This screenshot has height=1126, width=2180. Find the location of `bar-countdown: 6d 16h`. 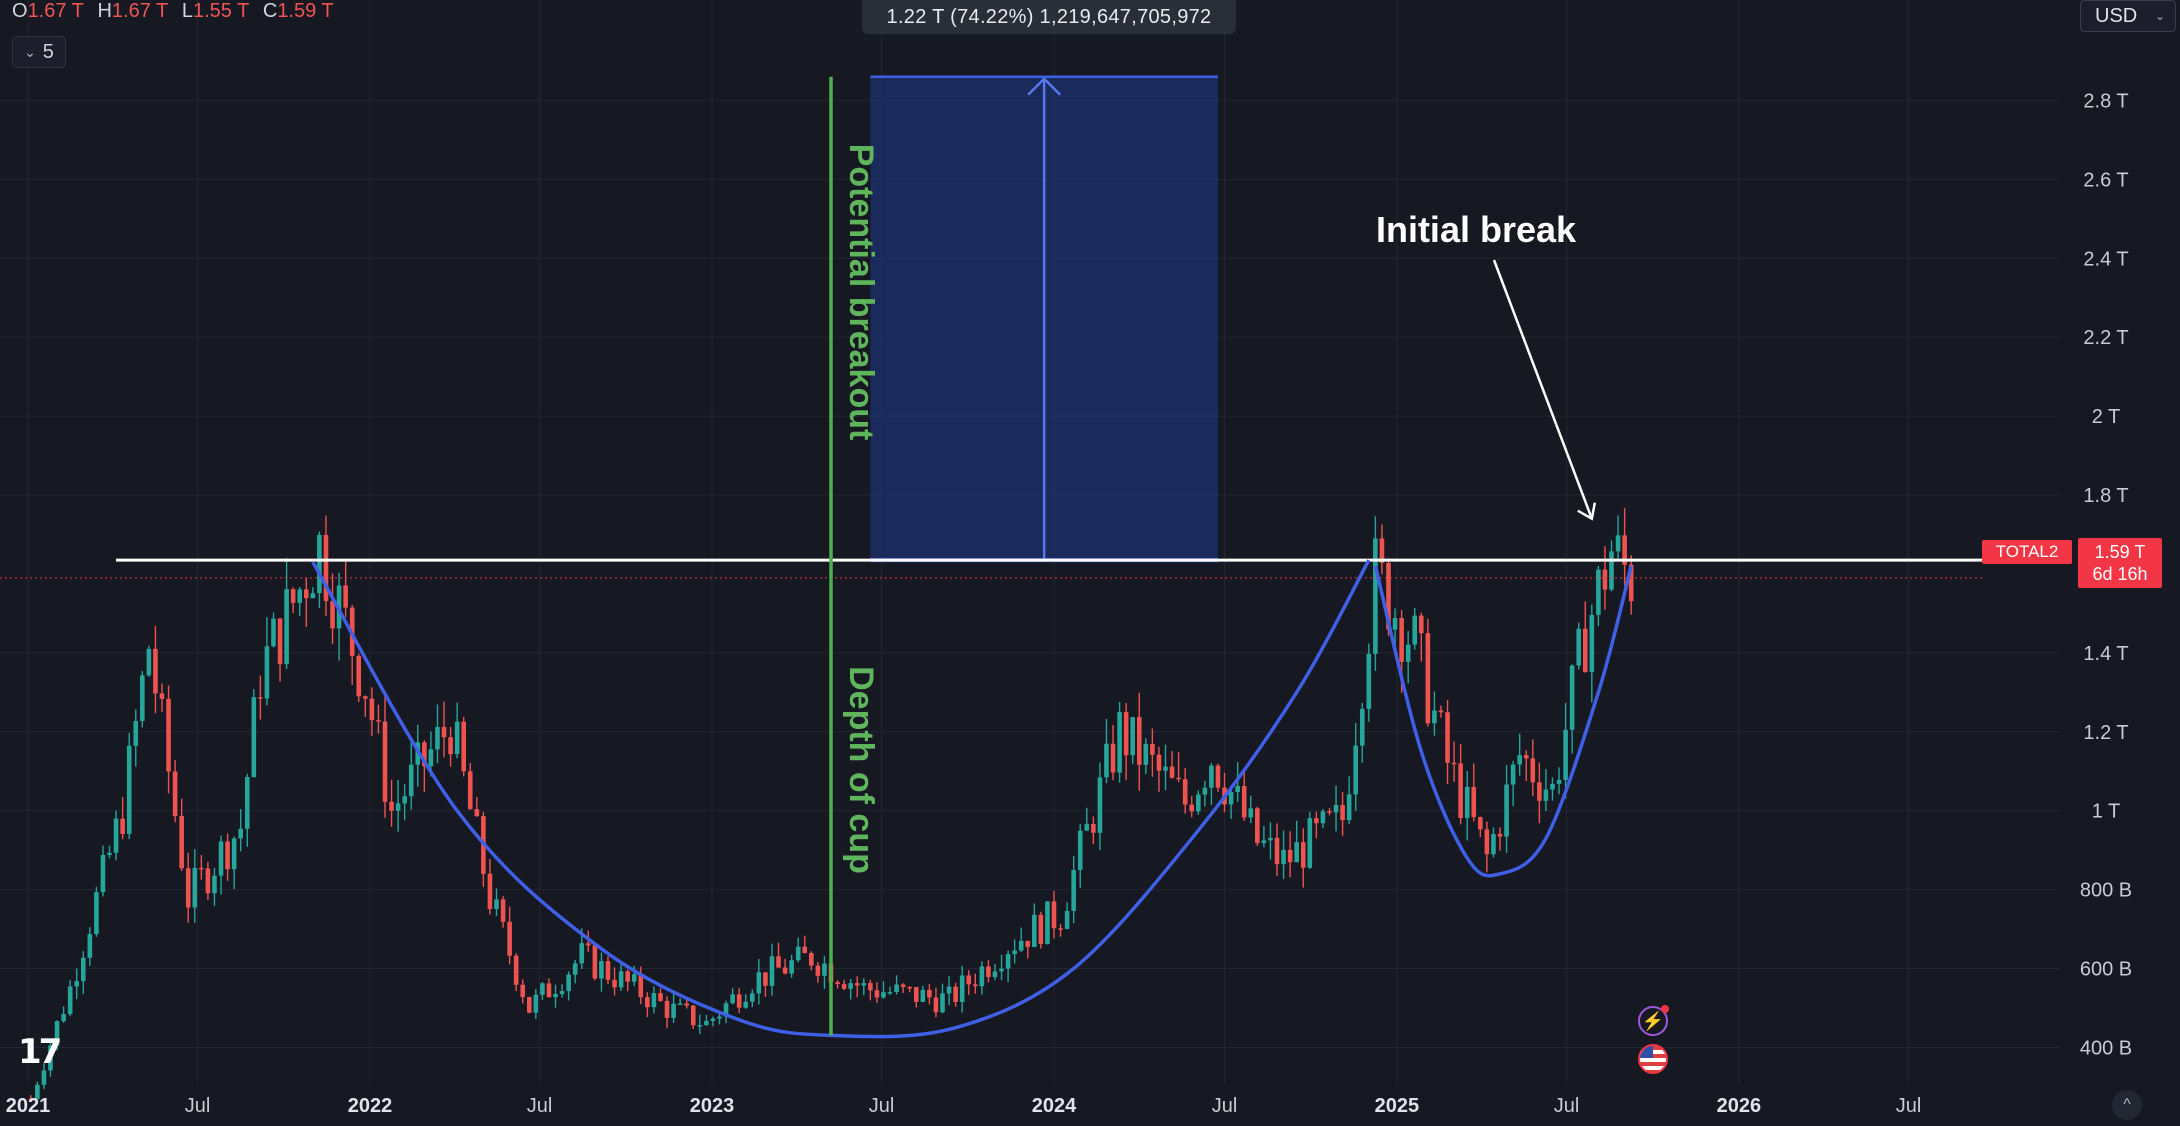

bar-countdown: 6d 16h is located at coordinates (2120, 574).